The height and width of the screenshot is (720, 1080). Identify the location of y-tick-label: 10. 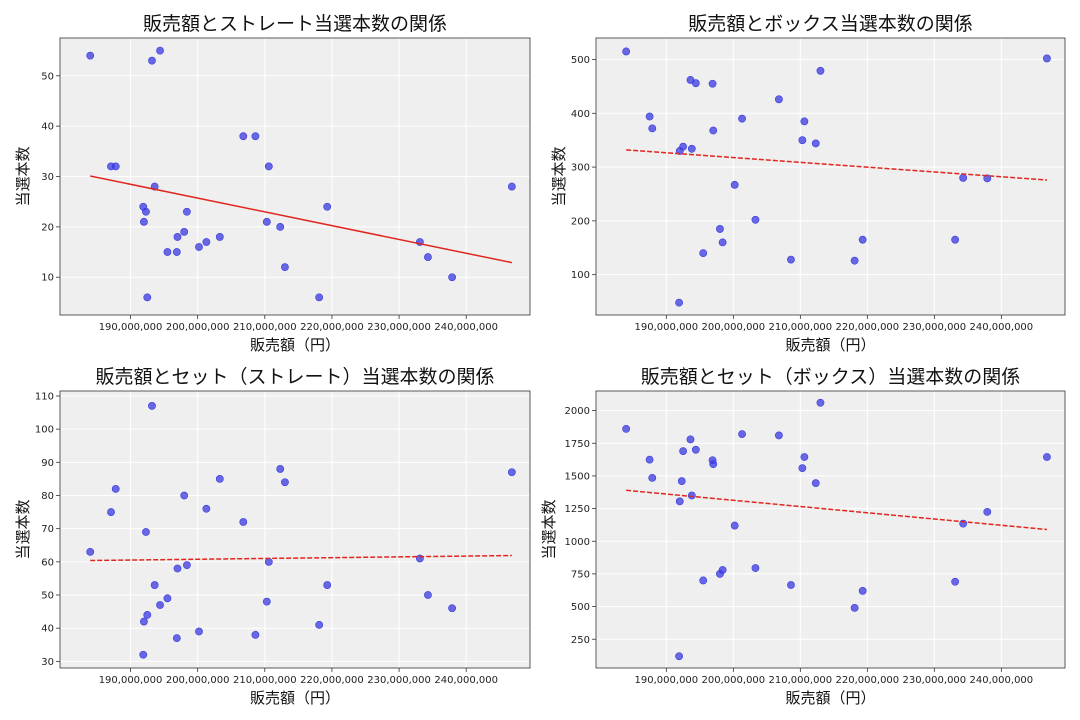
(47, 278).